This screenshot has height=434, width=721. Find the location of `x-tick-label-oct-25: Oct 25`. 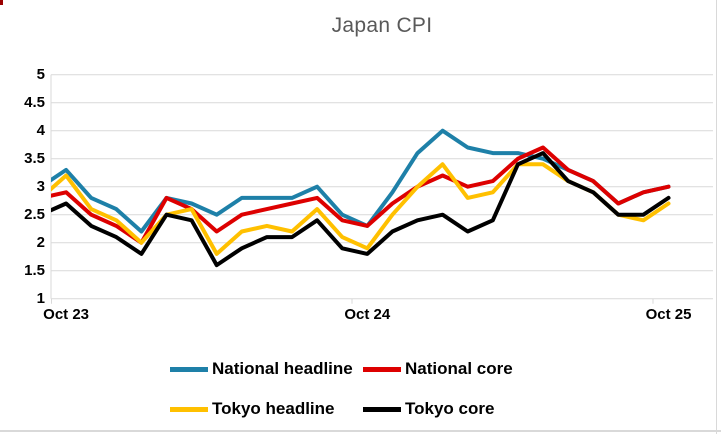

x-tick-label-oct-25: Oct 25 is located at coordinates (668, 314).